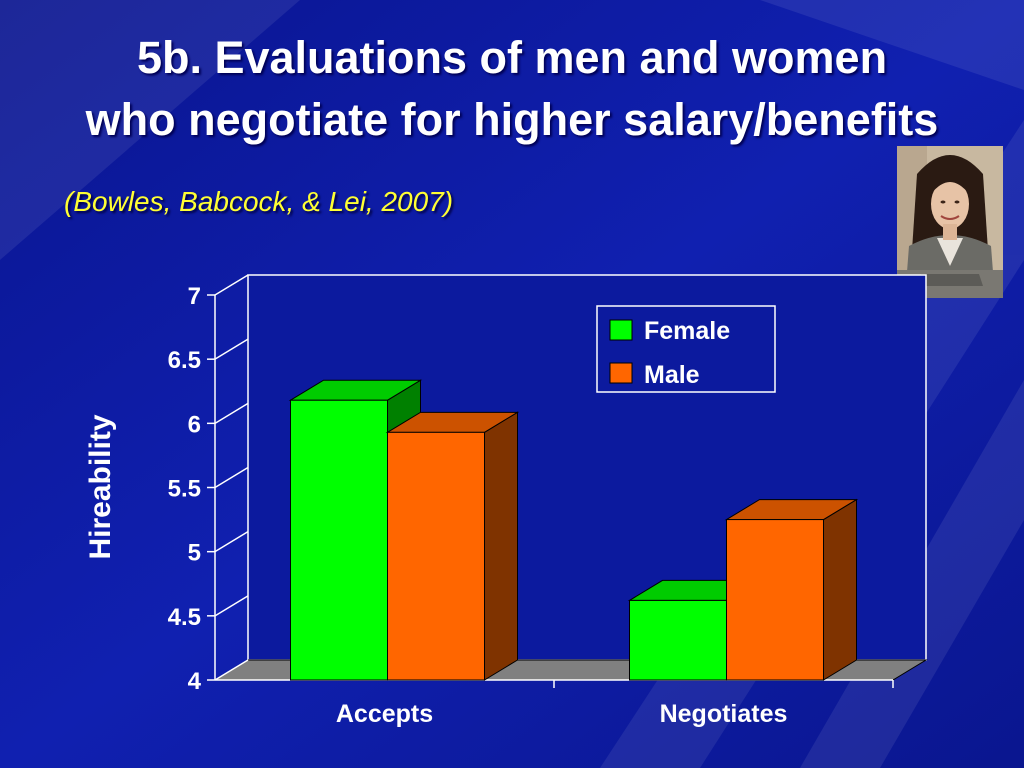 This screenshot has width=1024, height=768. I want to click on y-axis-label: Hireability, so click(100, 486).